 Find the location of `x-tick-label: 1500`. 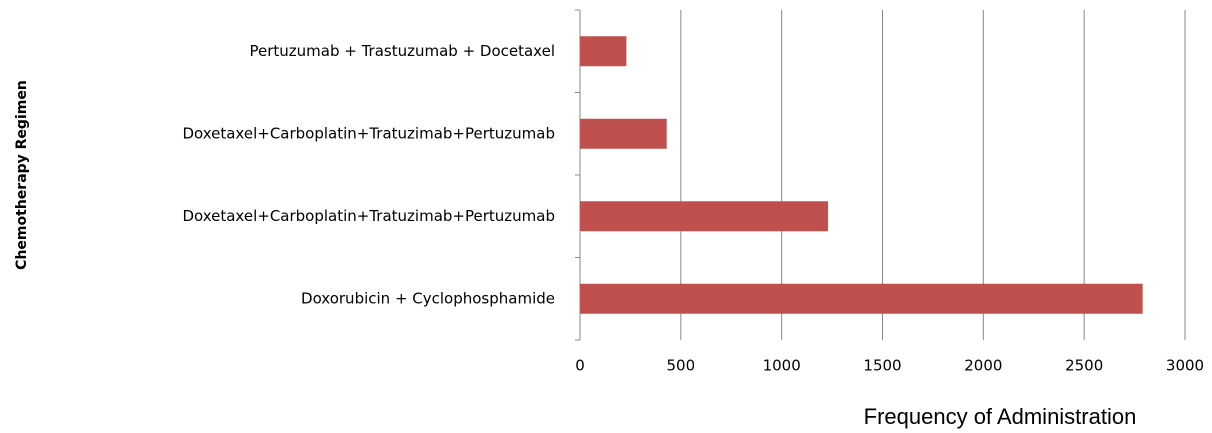

x-tick-label: 1500 is located at coordinates (882, 366).